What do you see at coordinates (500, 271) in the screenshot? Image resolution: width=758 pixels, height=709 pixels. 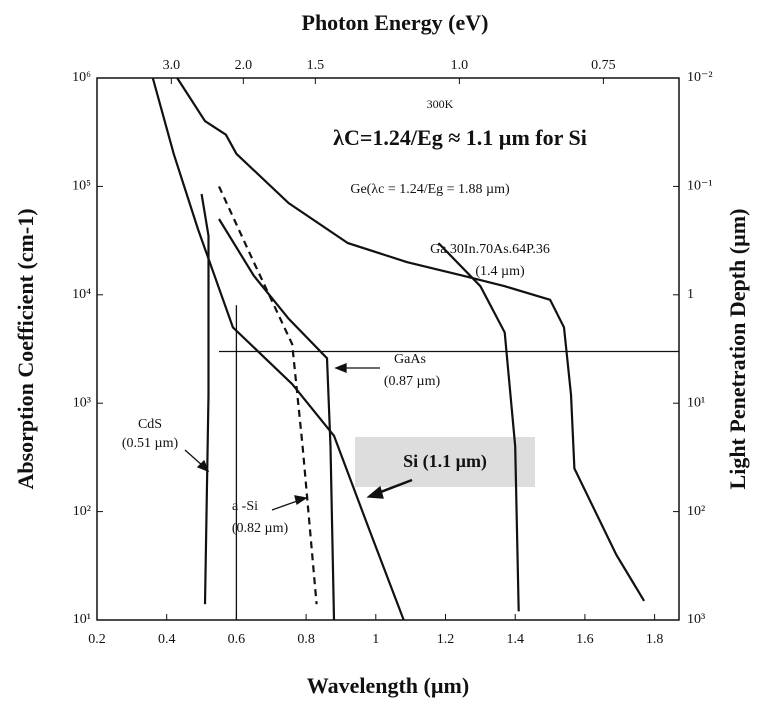 I see `series-note: (1.4 µm)` at bounding box center [500, 271].